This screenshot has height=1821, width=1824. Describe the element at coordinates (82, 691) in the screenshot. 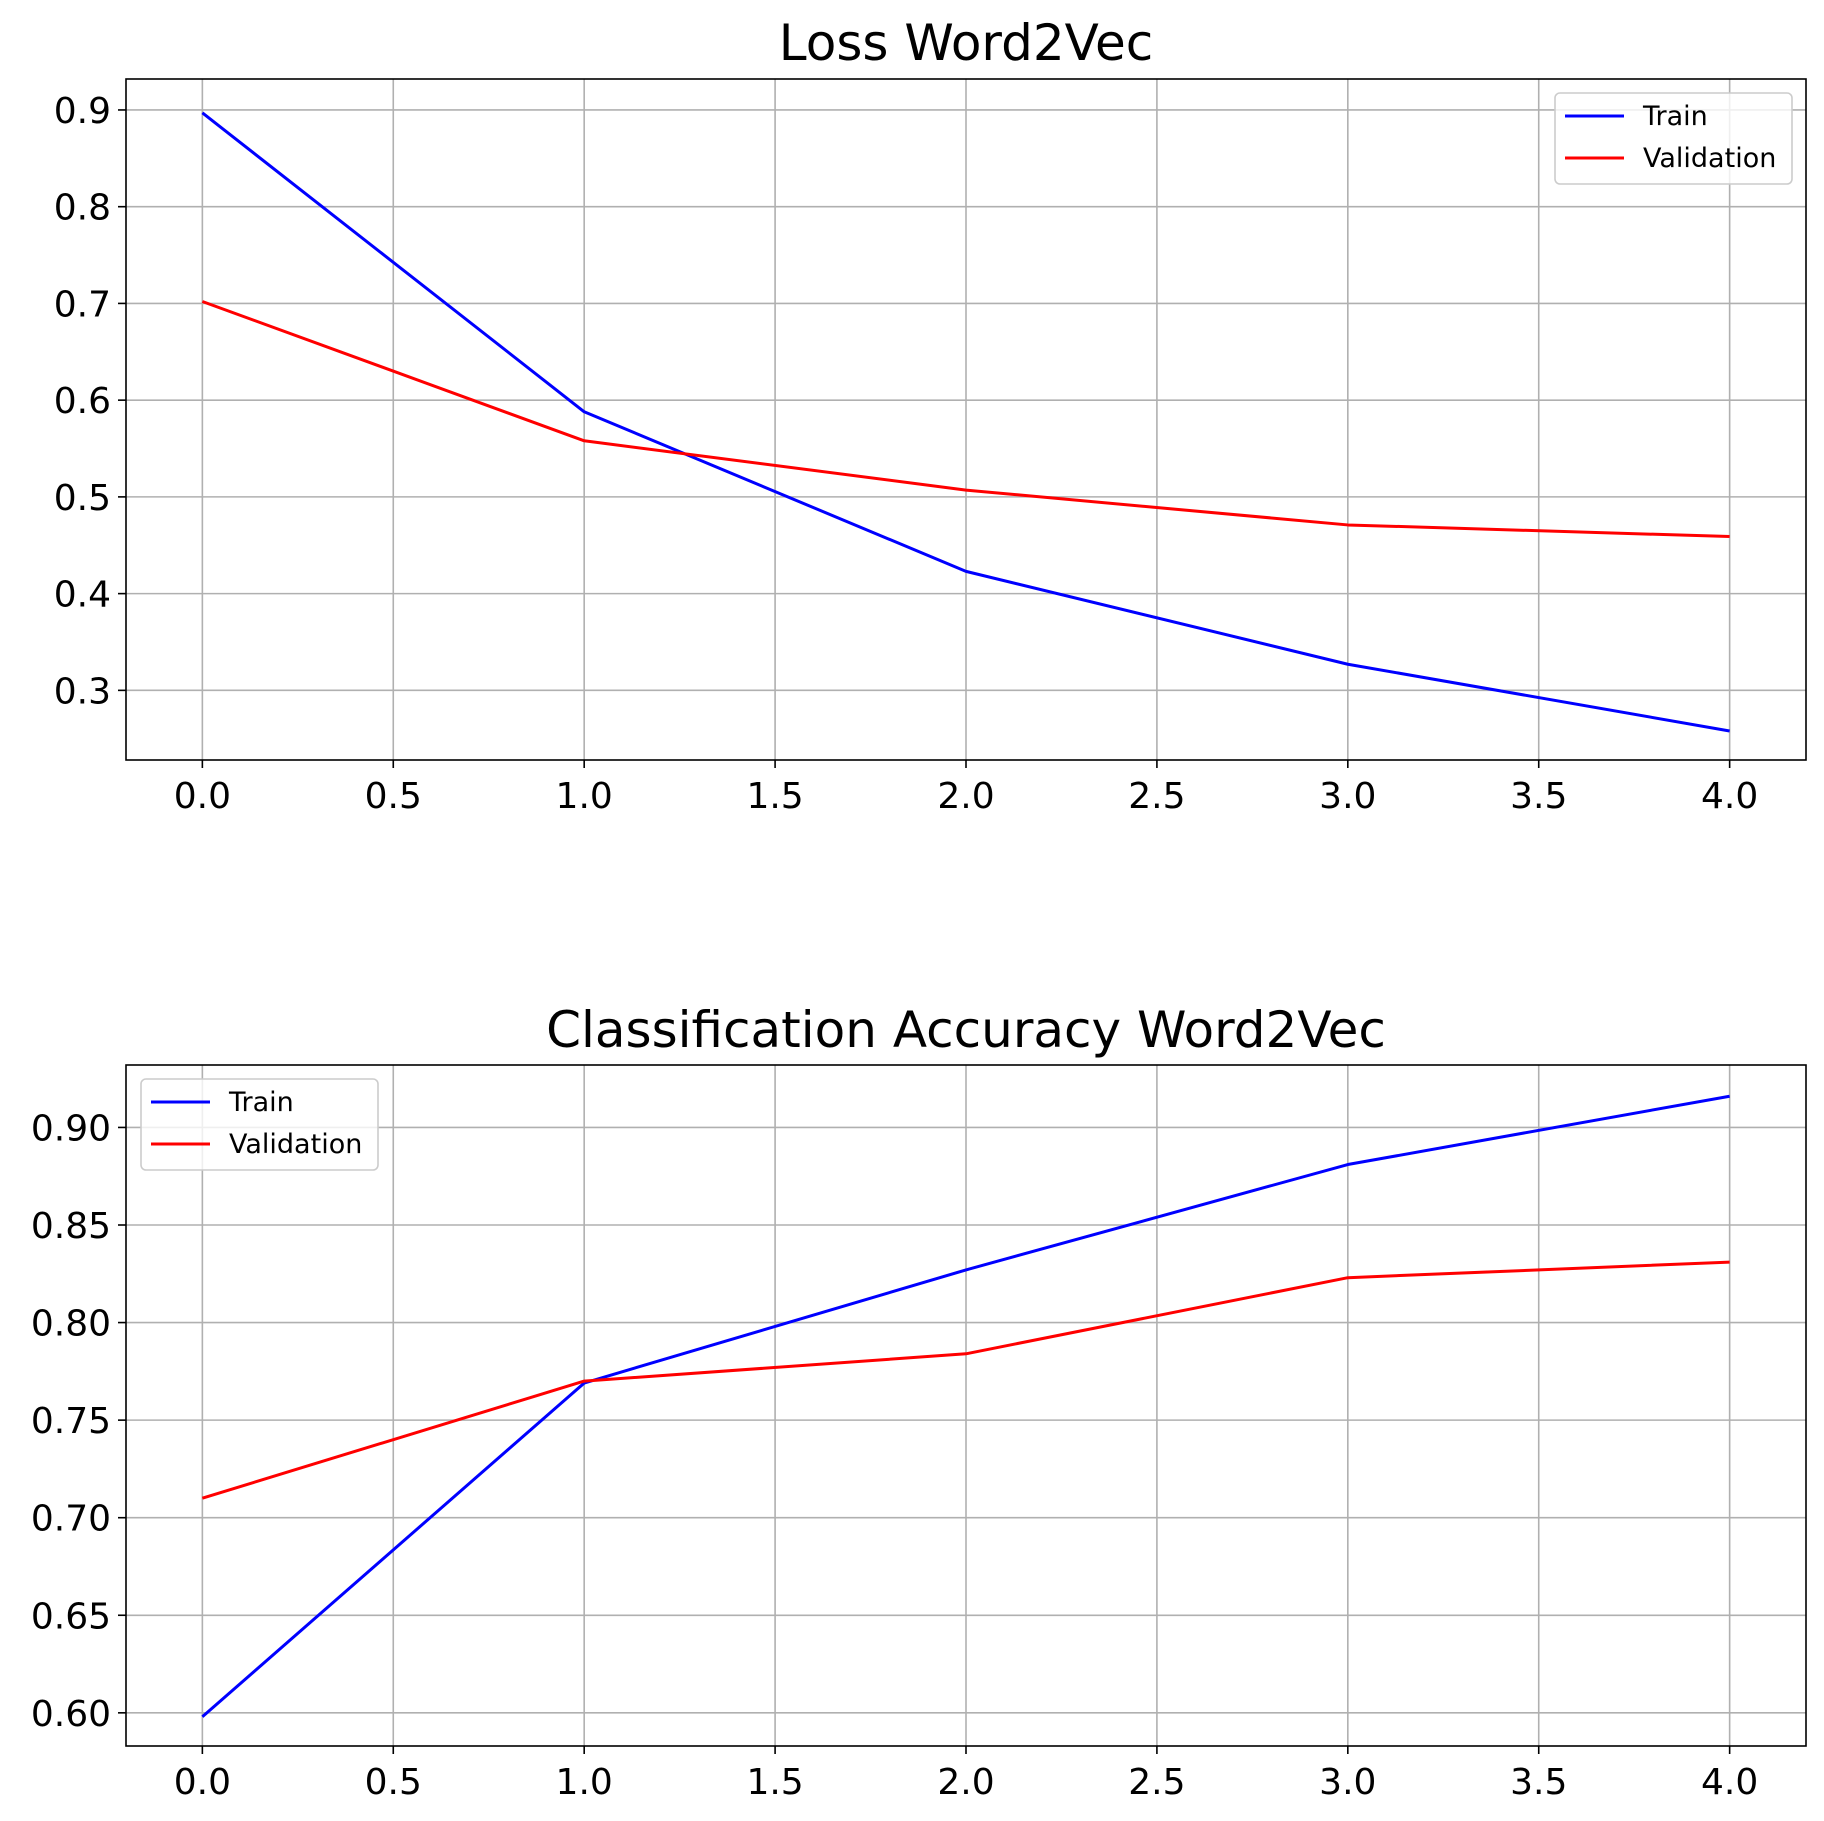

I see `y-tick-label: 0.3` at that location.